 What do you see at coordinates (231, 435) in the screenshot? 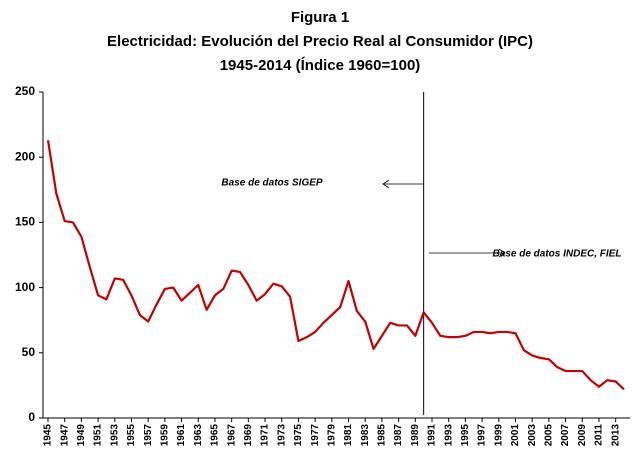
I see `x-tick-label: 1967` at bounding box center [231, 435].